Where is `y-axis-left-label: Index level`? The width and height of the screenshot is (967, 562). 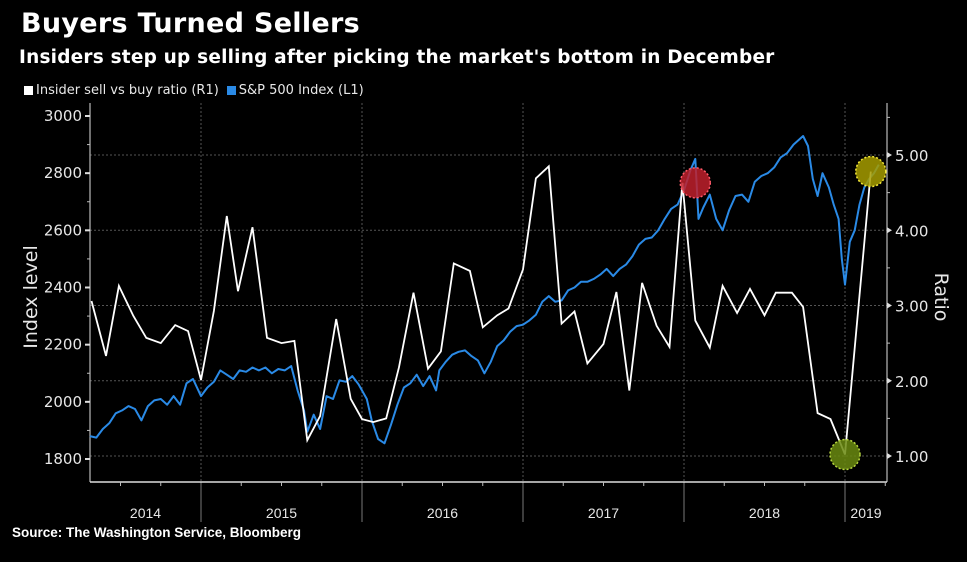 y-axis-left-label: Index level is located at coordinates (31, 297).